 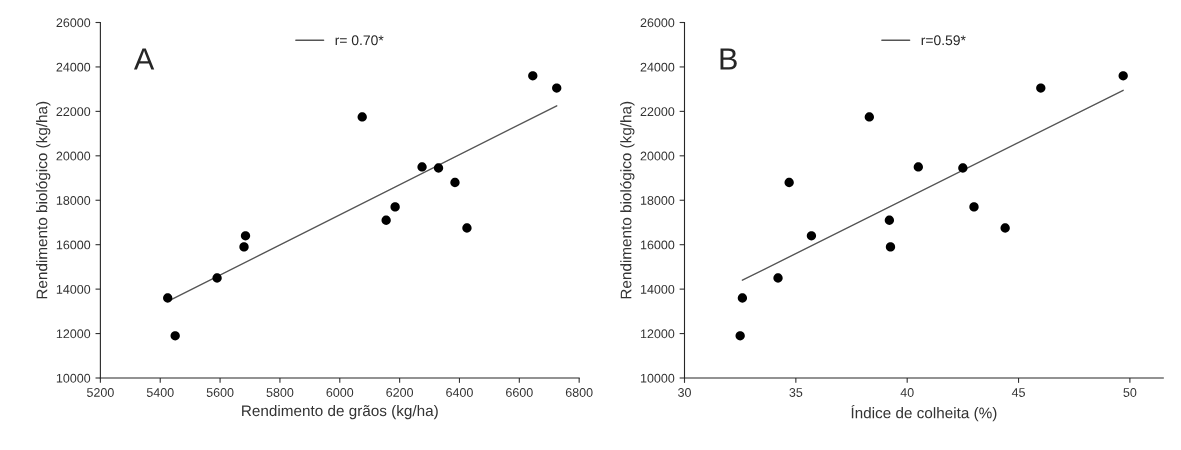 I want to click on x-tick-label: 6400, so click(x=459, y=392).